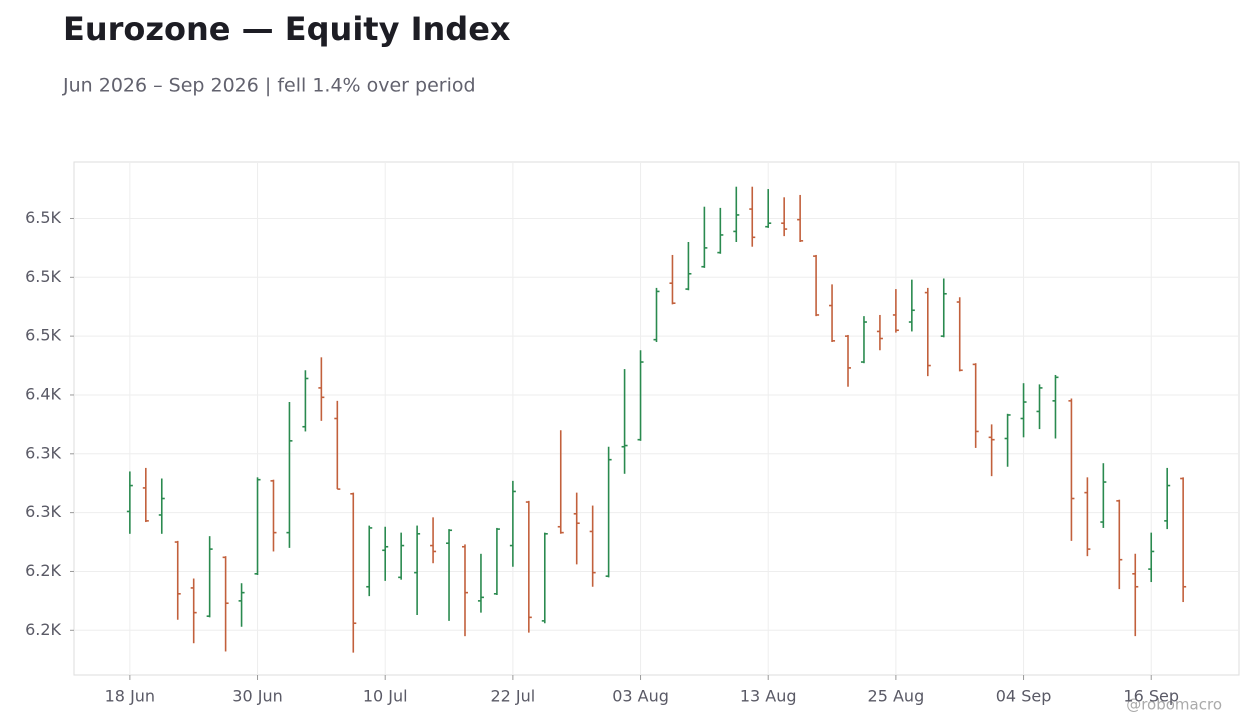  Describe the element at coordinates (512, 696) in the screenshot. I see `x-tick-label: 22 Jul` at that location.